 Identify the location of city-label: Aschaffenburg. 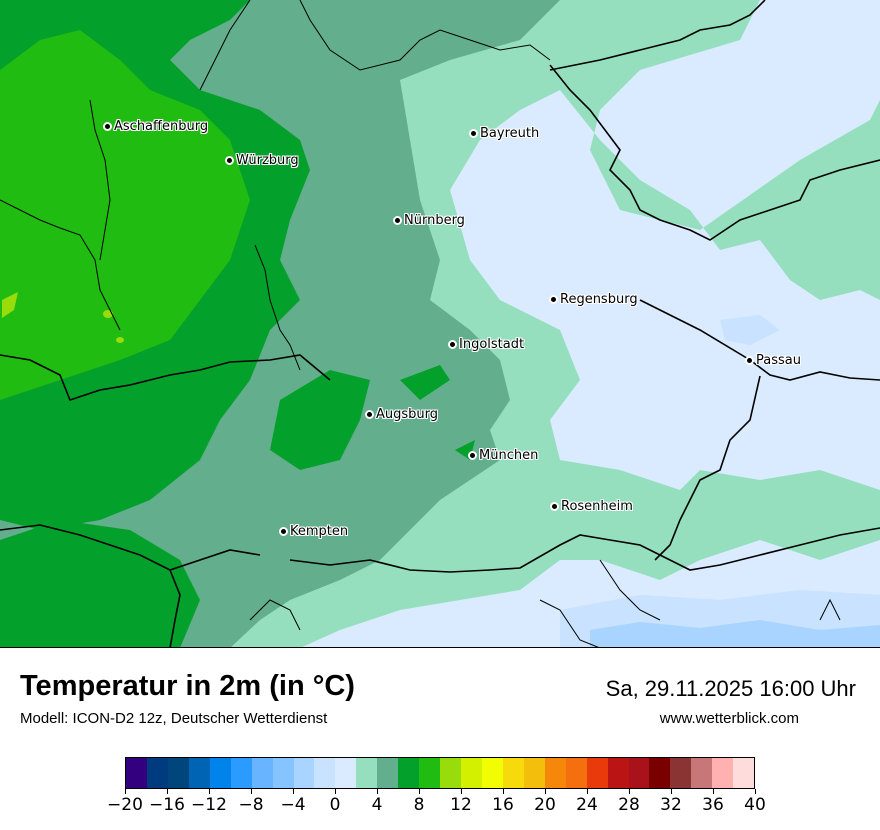
(161, 126).